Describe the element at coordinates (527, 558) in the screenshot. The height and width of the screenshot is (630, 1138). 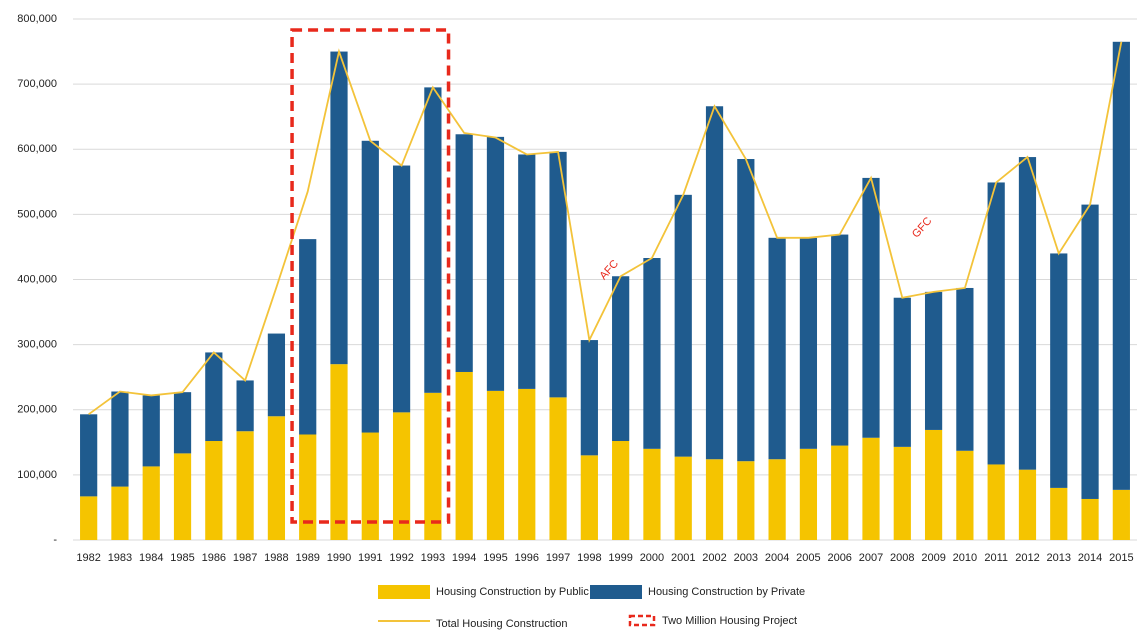
I see `x-tick-label: 1996` at that location.